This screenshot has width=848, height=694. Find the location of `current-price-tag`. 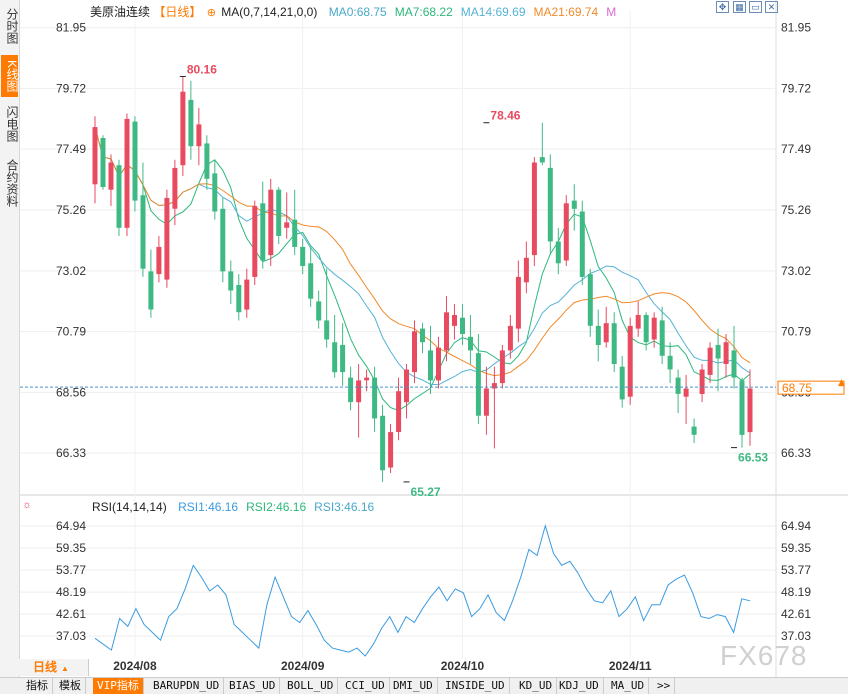

current-price-tag is located at coordinates (811, 387).